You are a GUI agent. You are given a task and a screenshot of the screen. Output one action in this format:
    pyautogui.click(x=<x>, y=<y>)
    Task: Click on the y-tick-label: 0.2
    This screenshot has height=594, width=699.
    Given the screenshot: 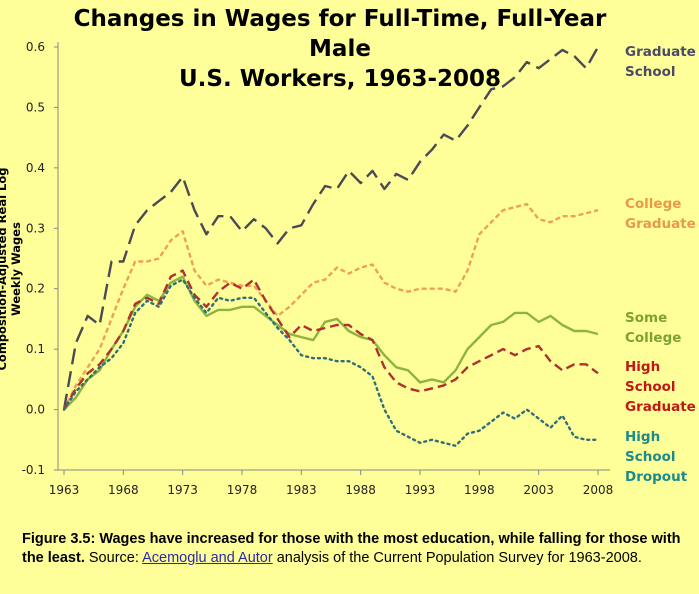 What is the action you would take?
    pyautogui.click(x=35, y=289)
    